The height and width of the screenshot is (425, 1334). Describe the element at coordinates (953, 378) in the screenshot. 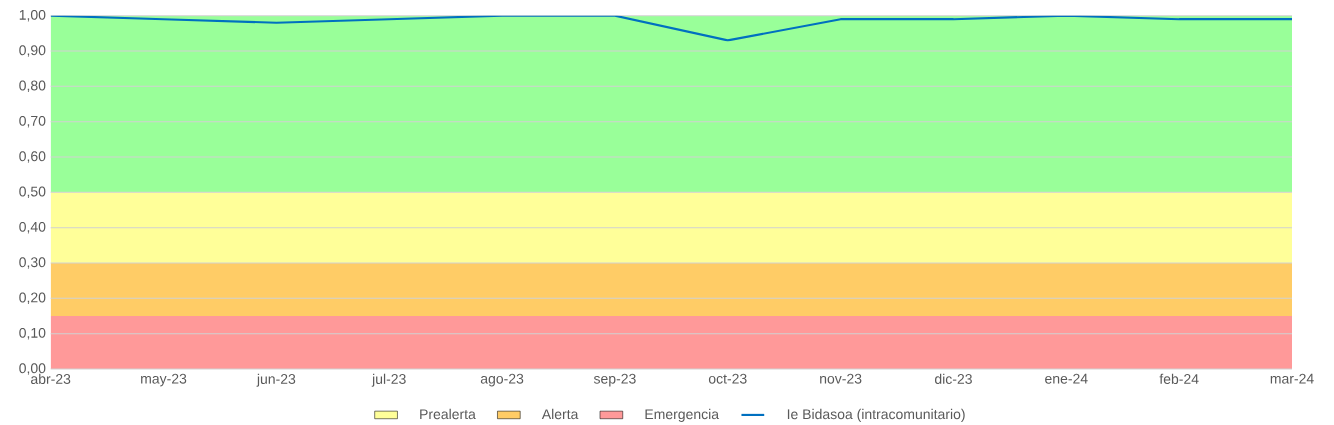

I see `x-tick-label: dic-23` at that location.